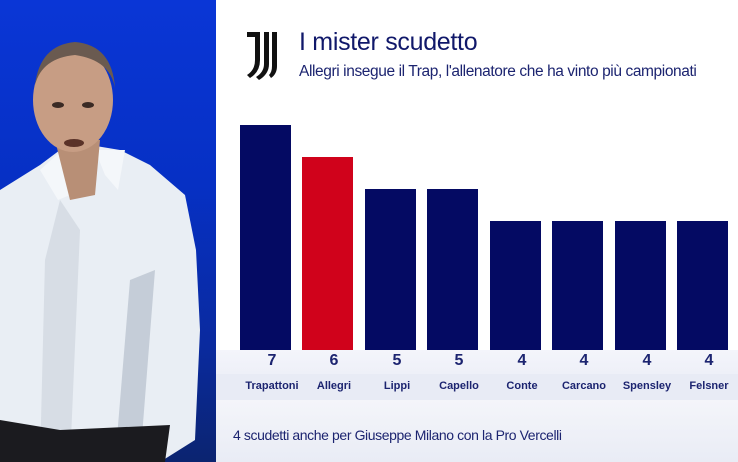 The height and width of the screenshot is (462, 738). What do you see at coordinates (515, 285) in the screenshot?
I see `bar-conte` at bounding box center [515, 285].